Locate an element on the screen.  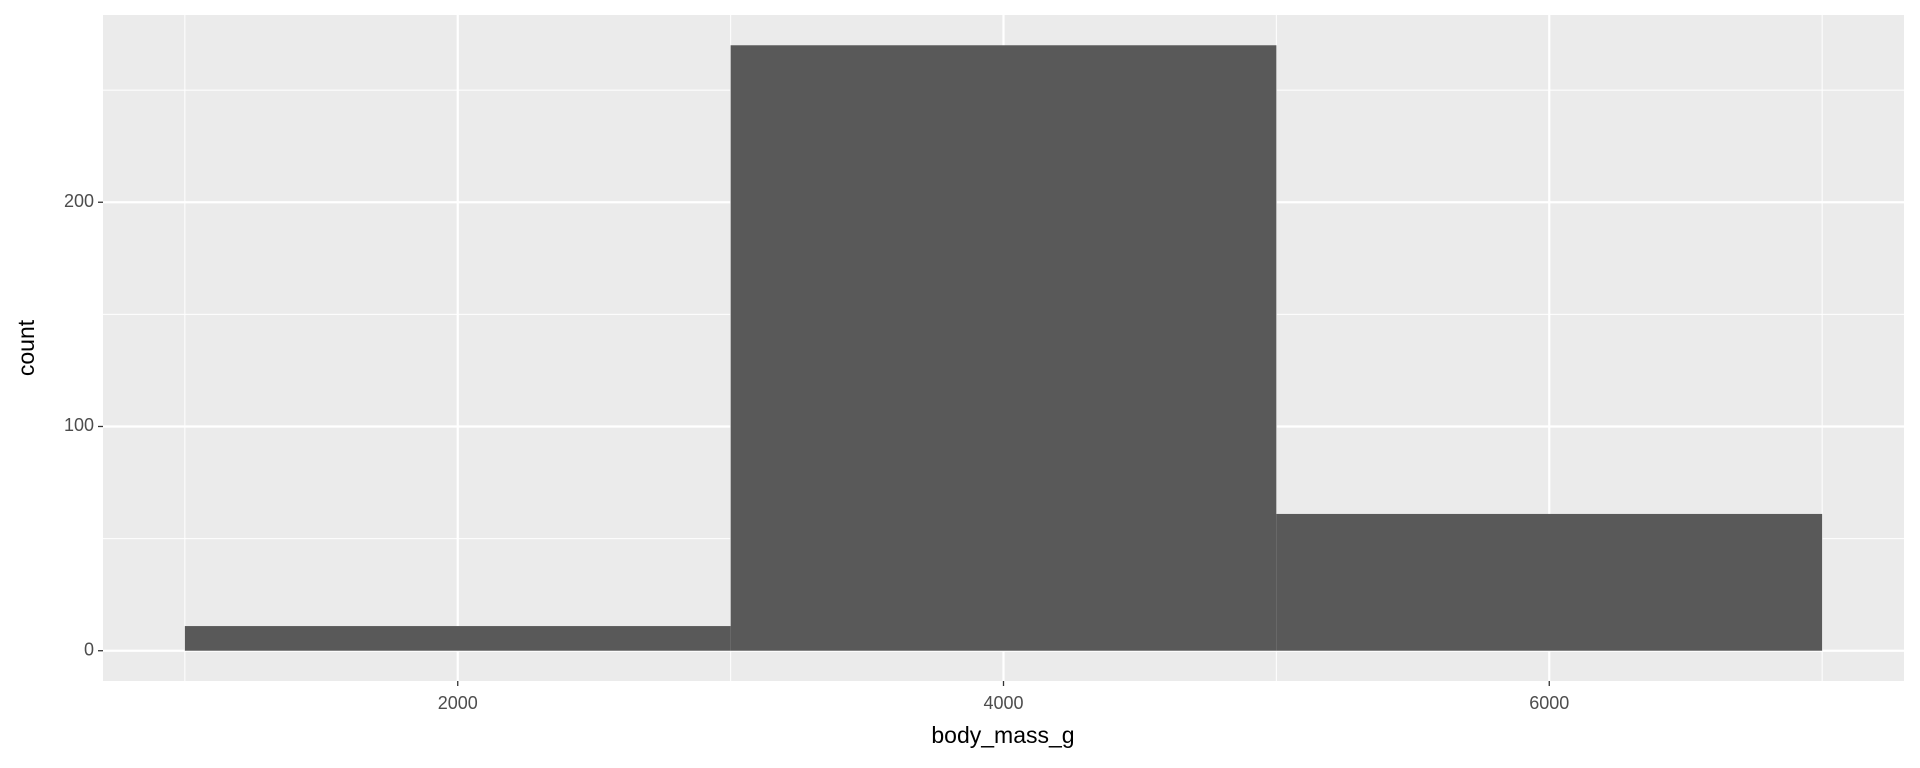
x-tick-label: 2000 is located at coordinates (458, 703).